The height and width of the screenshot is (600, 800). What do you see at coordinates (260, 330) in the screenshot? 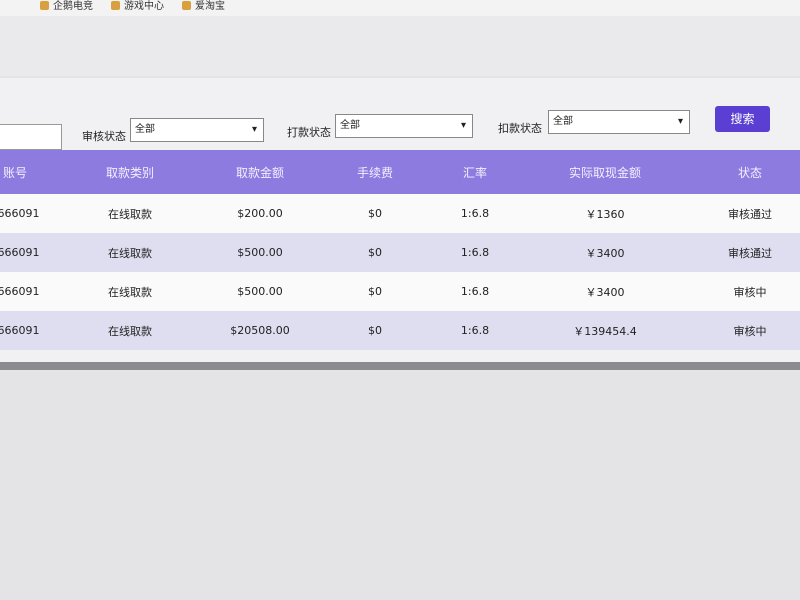
I see `table-cell: $20508.00` at bounding box center [260, 330].